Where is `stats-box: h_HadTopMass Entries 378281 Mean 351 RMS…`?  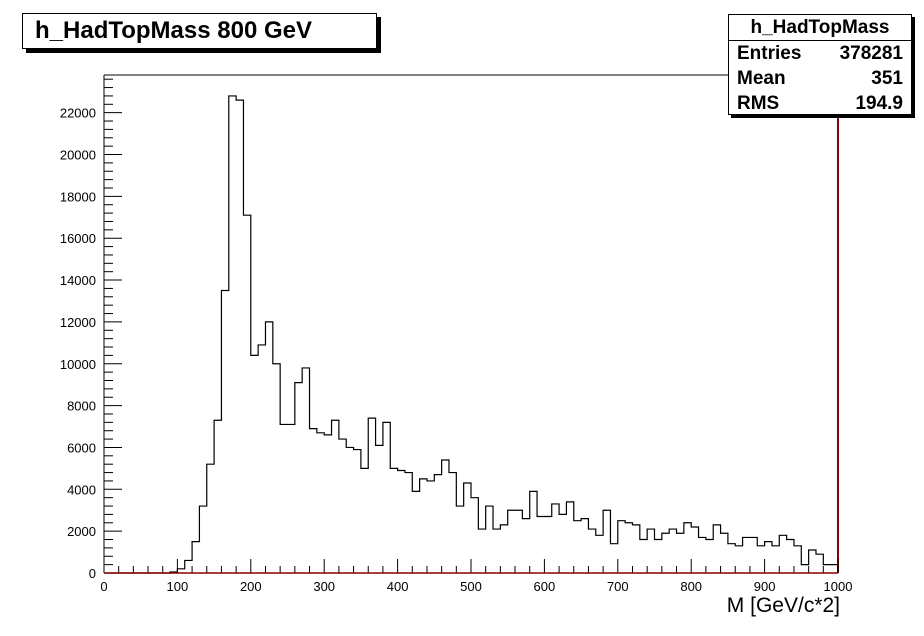 stats-box: h_HadTopMass Entries 378281 Mean 351 RMS… is located at coordinates (820, 64).